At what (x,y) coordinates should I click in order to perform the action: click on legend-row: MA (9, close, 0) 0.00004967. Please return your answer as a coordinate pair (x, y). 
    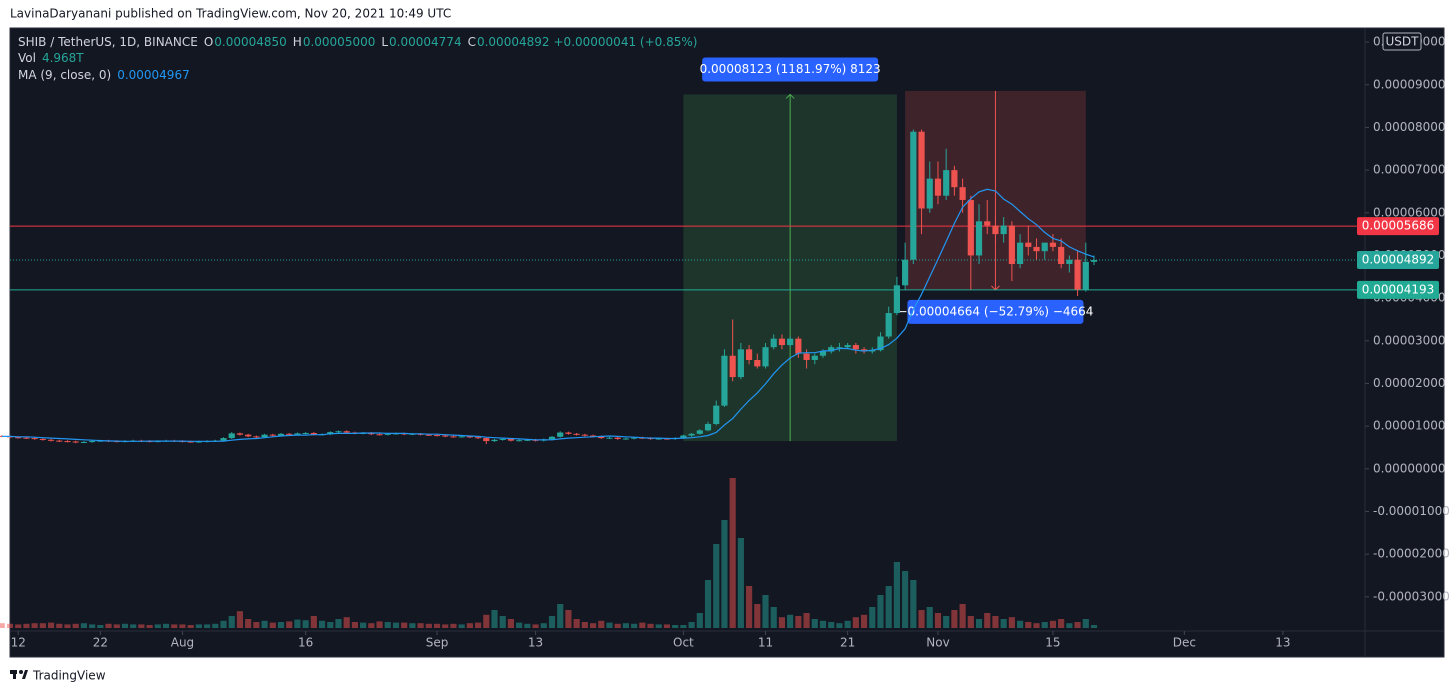
    Looking at the image, I should click on (104, 75).